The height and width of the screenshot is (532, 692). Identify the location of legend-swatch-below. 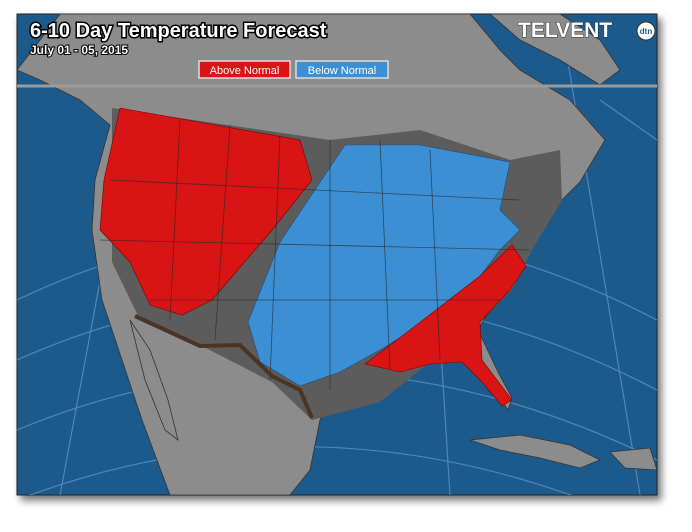
(342, 69).